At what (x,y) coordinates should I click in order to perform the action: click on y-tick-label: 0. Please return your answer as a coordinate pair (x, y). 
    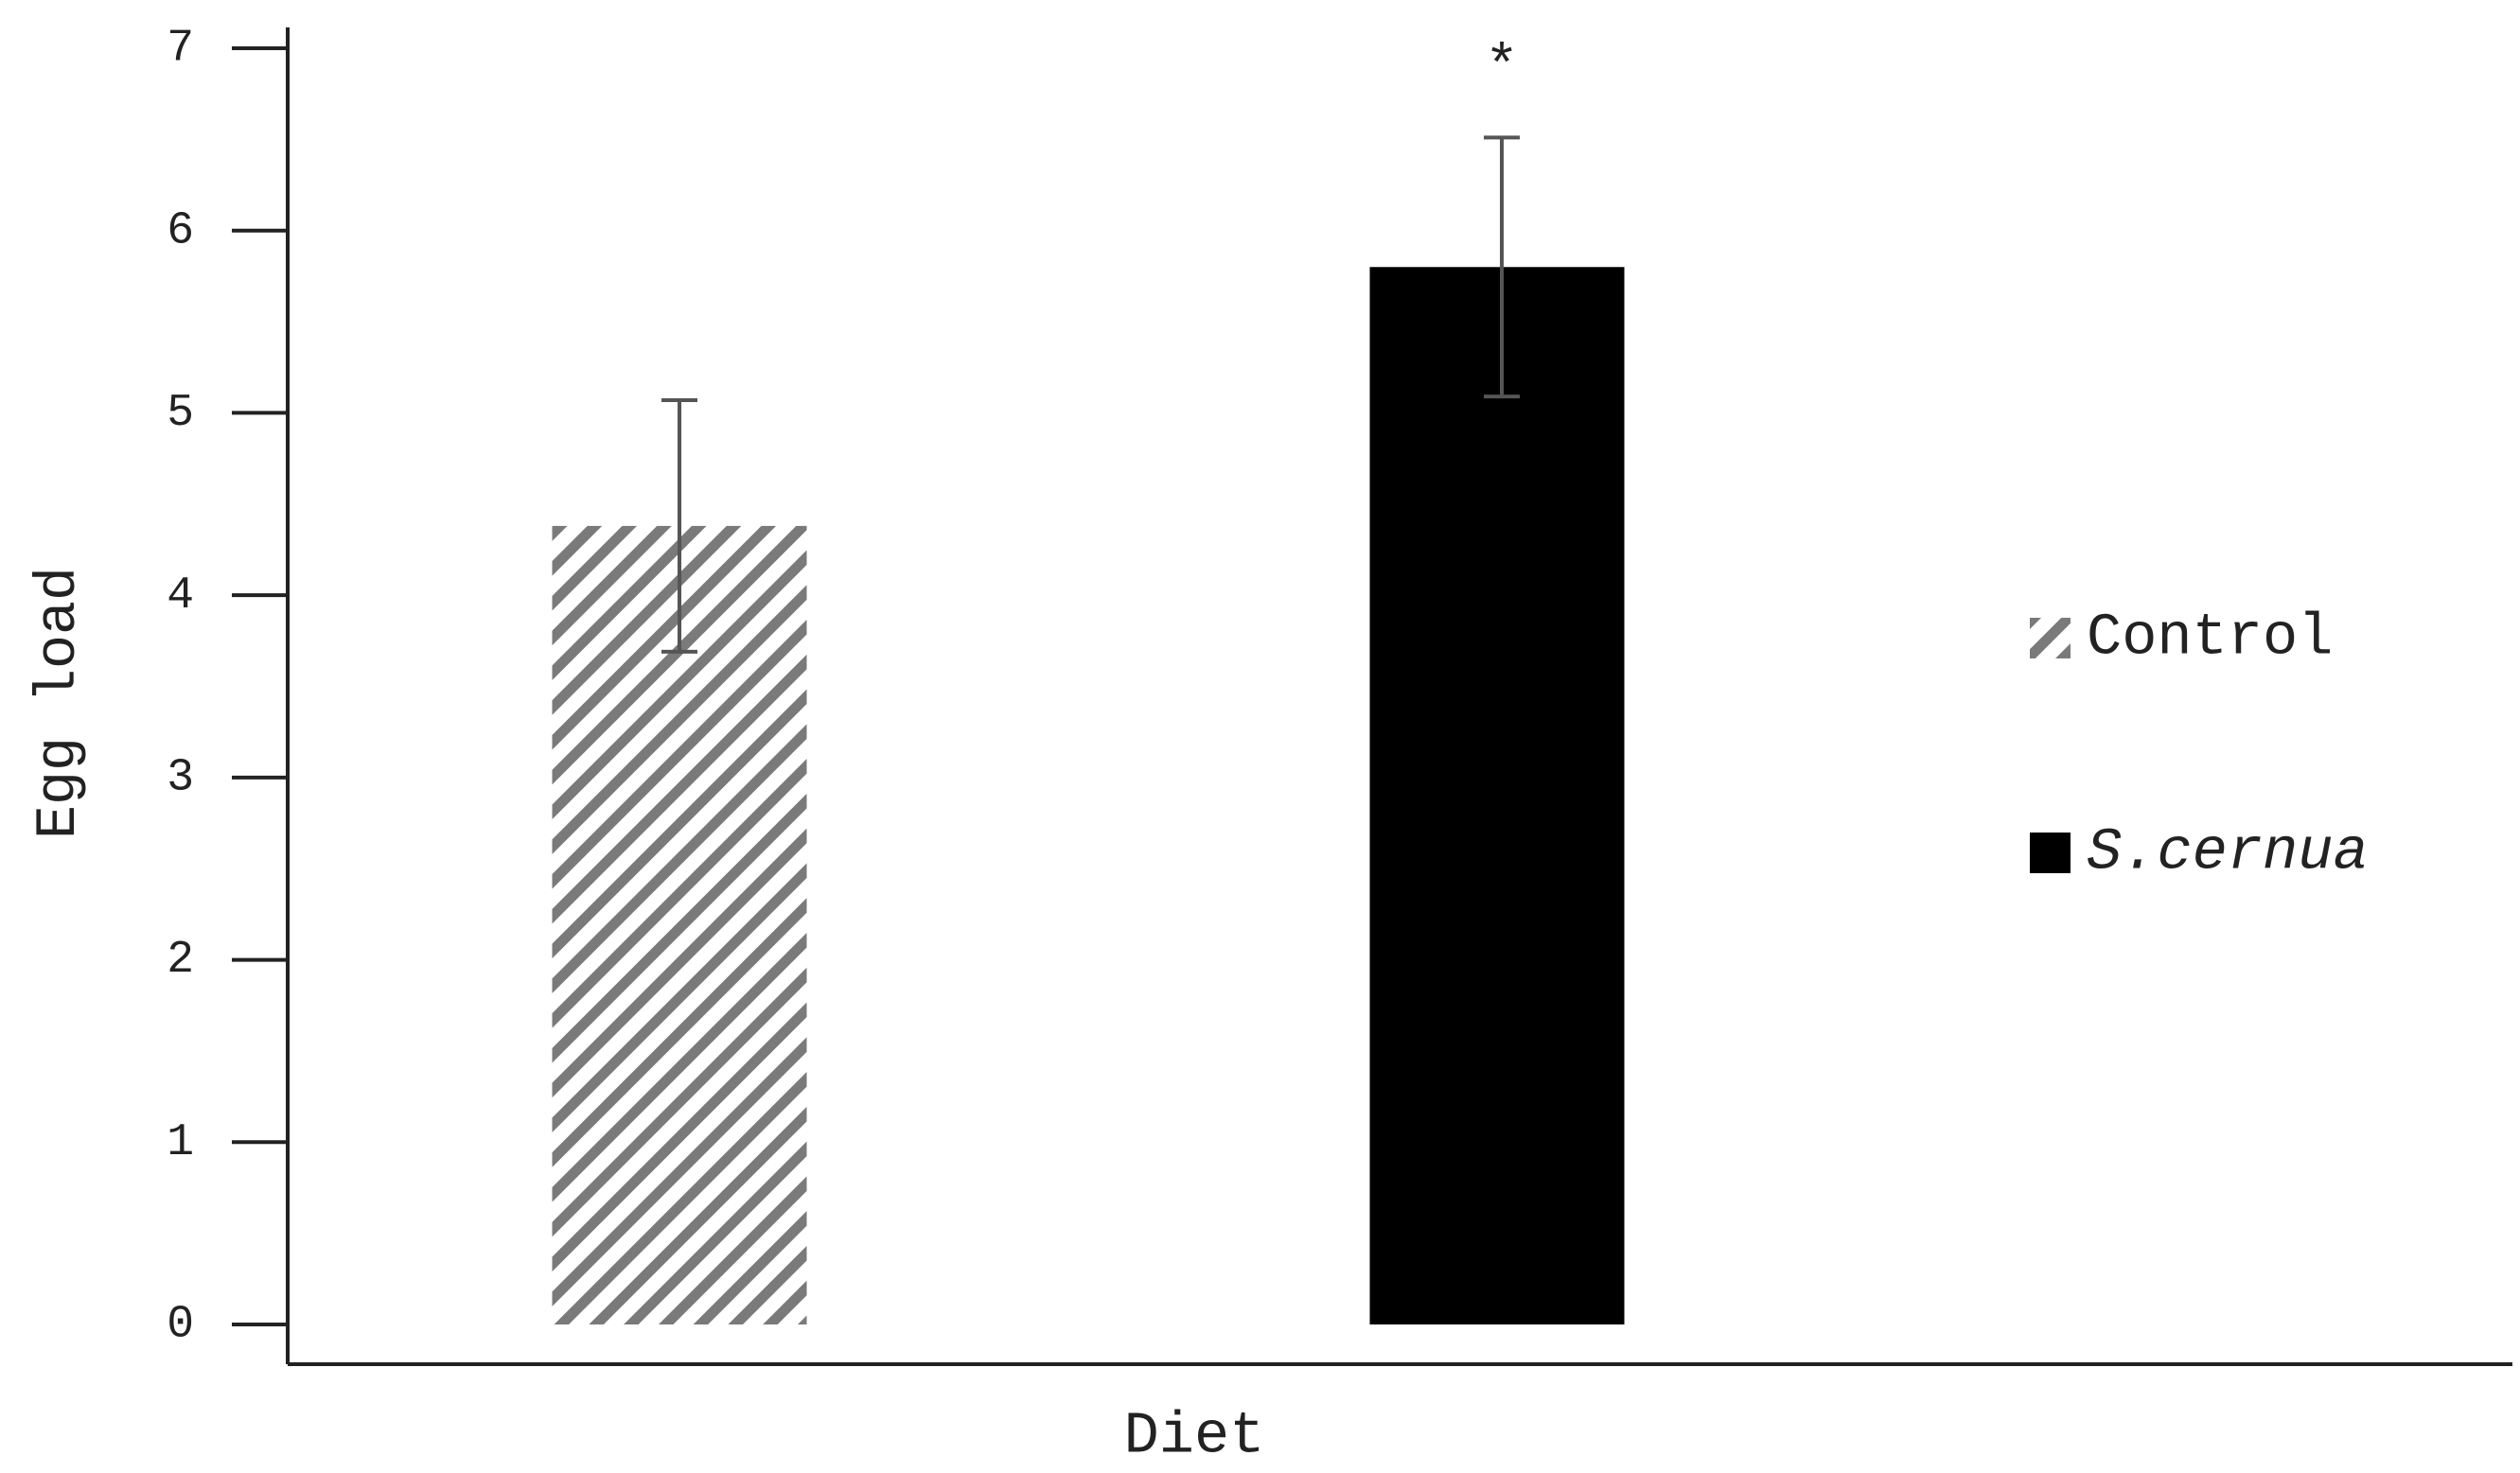
    Looking at the image, I should click on (180, 1325).